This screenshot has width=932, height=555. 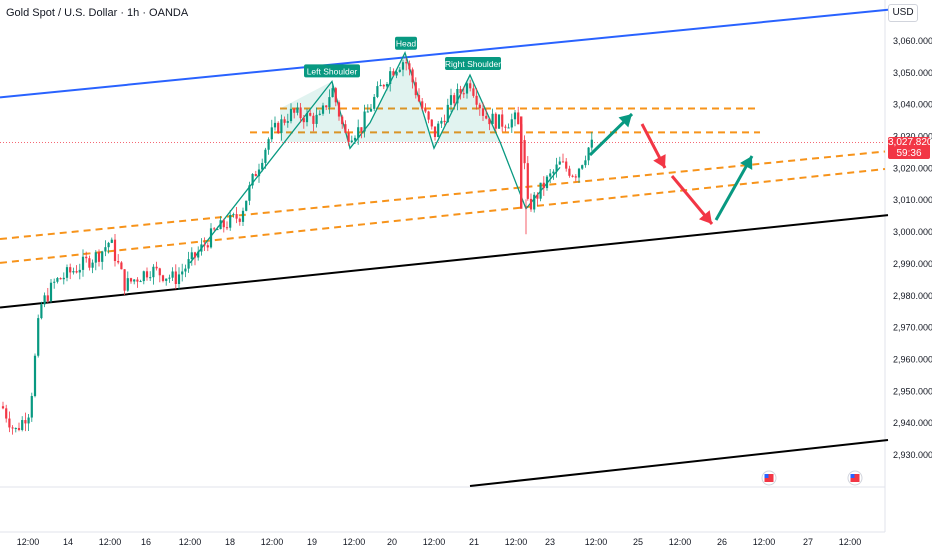 I want to click on x-tick-label: 27, so click(x=808, y=542).